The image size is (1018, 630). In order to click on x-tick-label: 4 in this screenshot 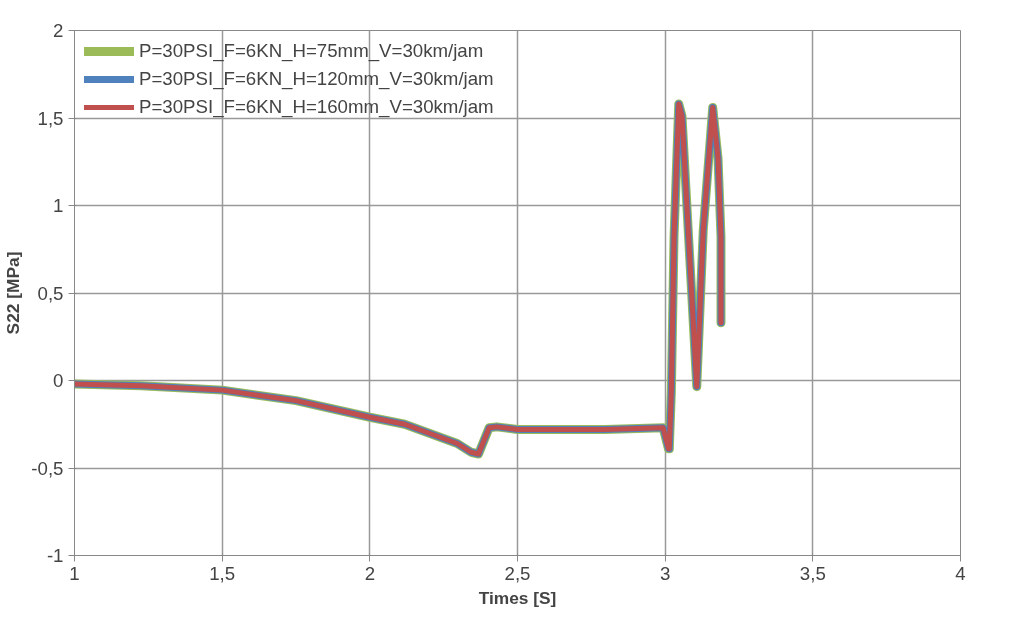, I will do `click(960, 573)`.